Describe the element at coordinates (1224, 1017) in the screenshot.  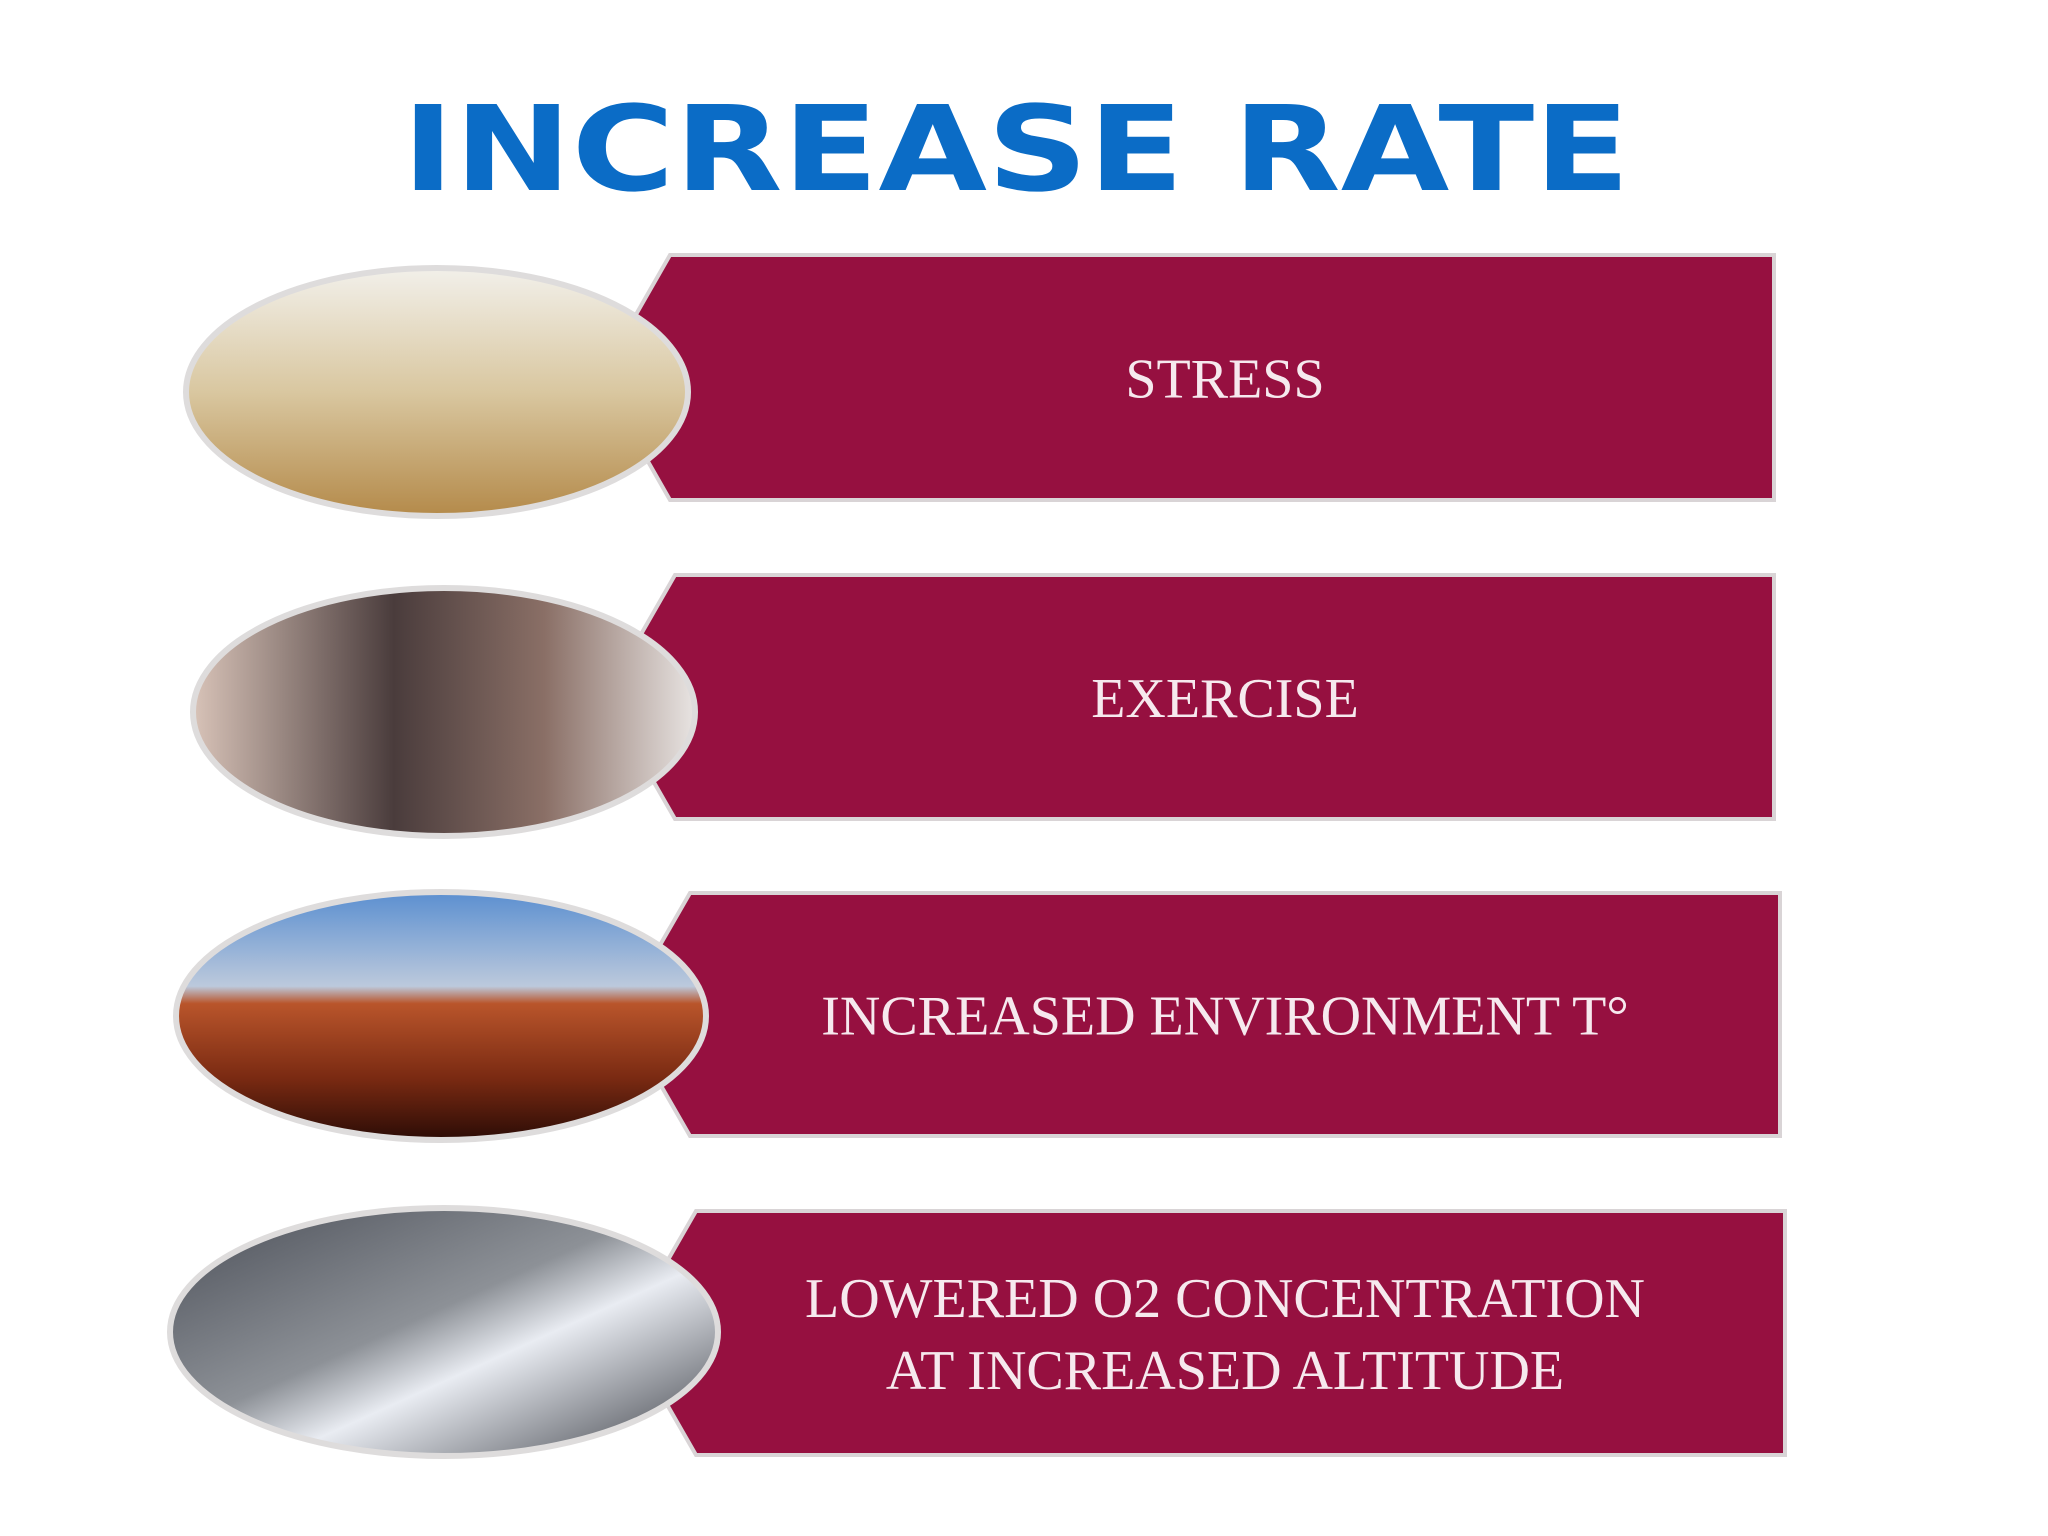
I see `banner-label: INCREASED ENVIRONMENT T°` at that location.